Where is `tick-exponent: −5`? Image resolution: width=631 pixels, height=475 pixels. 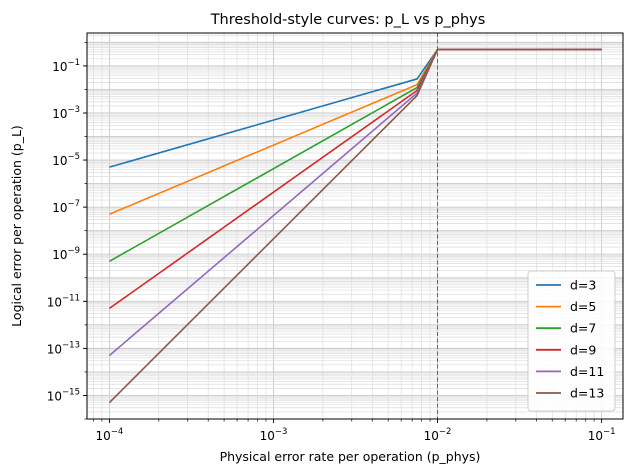 tick-exponent: −5 is located at coordinates (73, 157).